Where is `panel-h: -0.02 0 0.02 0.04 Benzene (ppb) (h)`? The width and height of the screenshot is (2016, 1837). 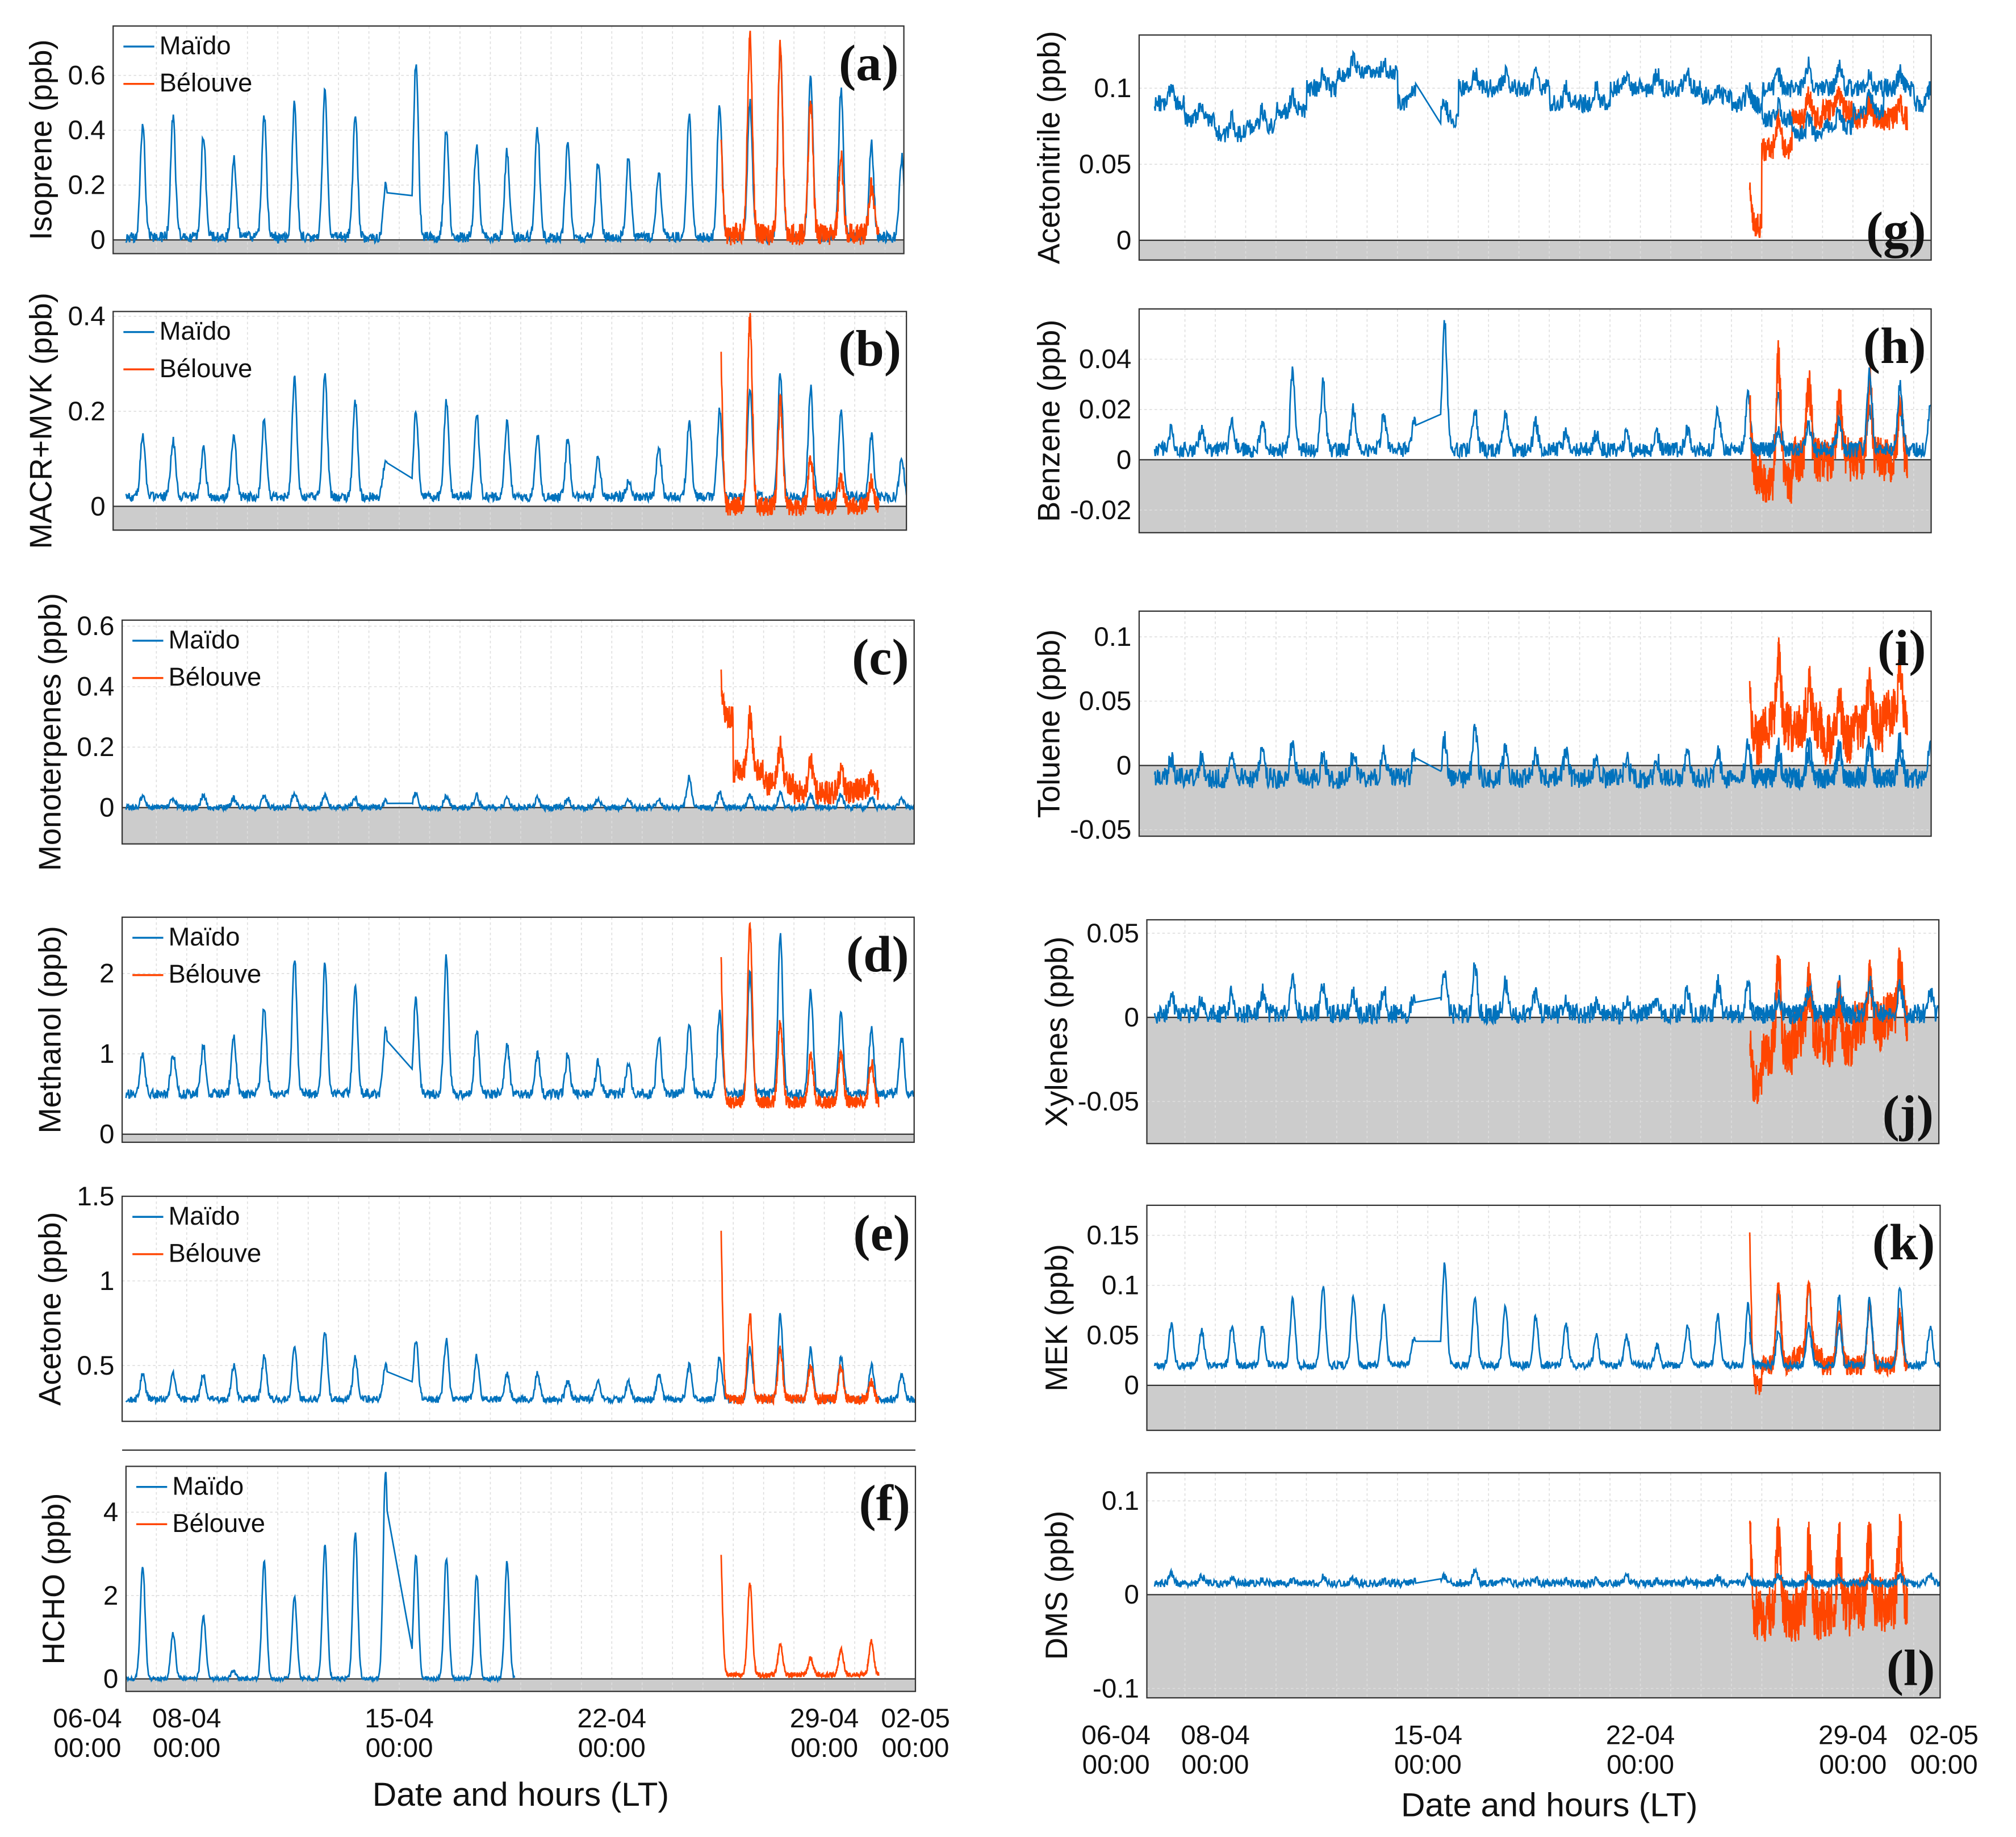 panel-h: -0.02 0 0.02 0.04 Benzene (ppb) (h) is located at coordinates (1482, 420).